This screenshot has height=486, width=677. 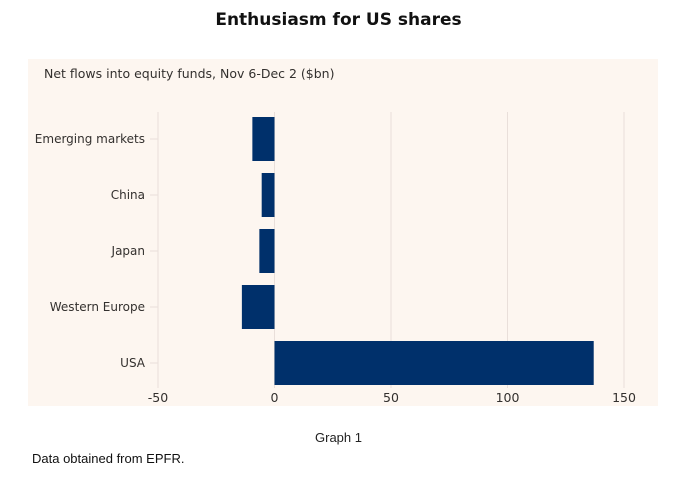 What do you see at coordinates (267, 251) in the screenshot?
I see `bar-japan` at bounding box center [267, 251].